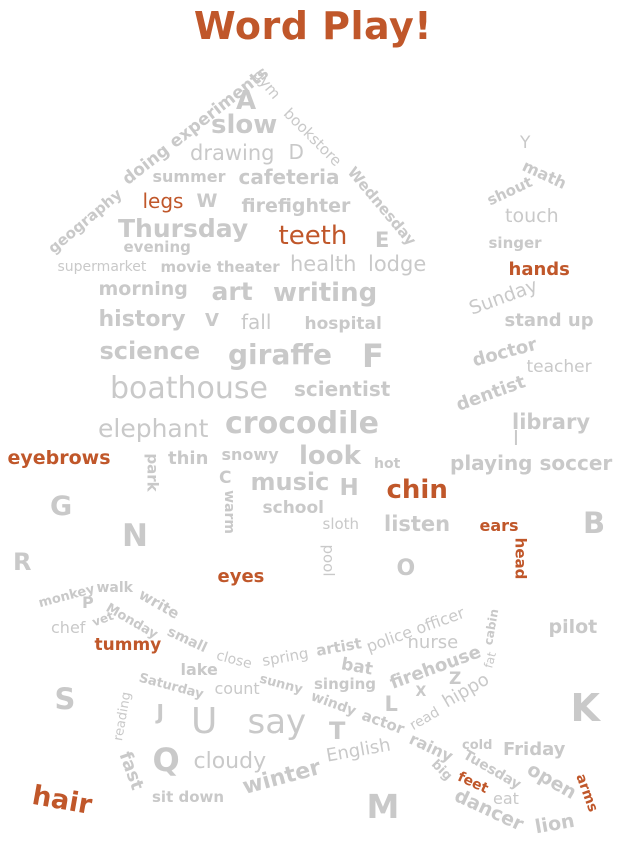  I want to click on word-cafeteria: cafeteria, so click(289, 177).